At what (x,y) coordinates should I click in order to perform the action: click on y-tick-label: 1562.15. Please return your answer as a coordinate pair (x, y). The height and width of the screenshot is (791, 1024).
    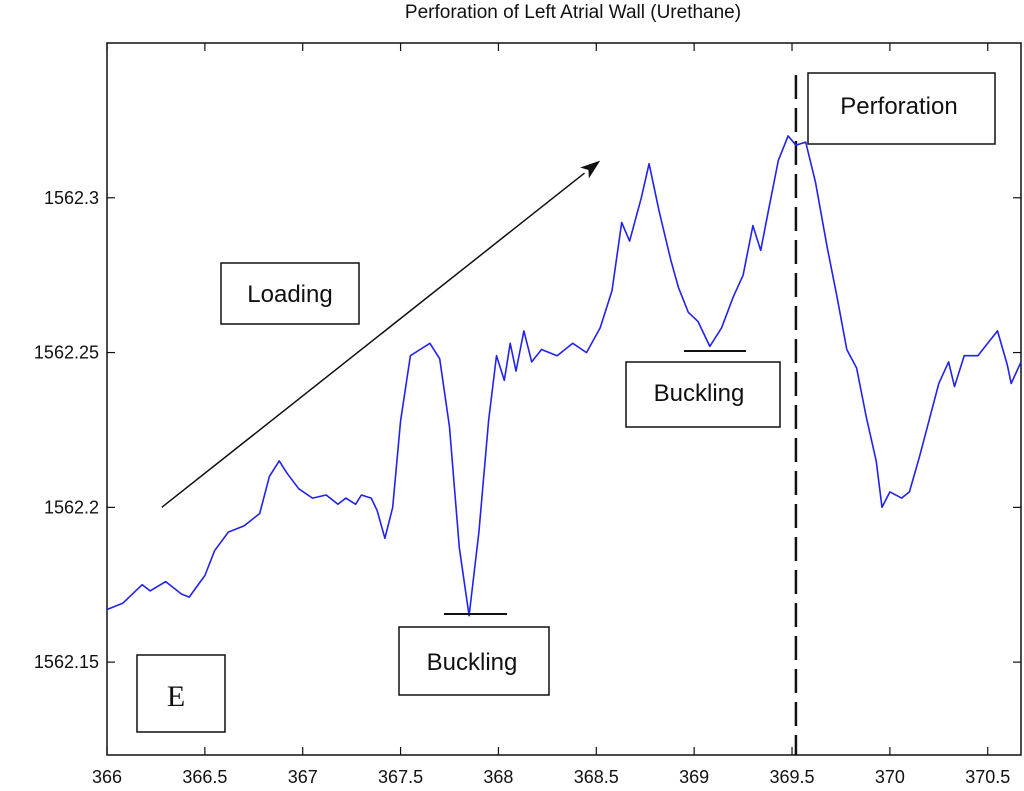
    Looking at the image, I should click on (66, 662).